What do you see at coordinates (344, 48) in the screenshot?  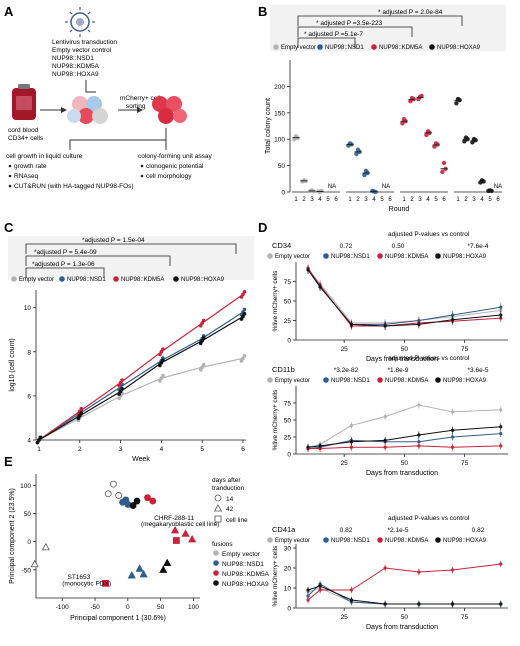 I see `legend-label-1: NUP98::NSD1` at bounding box center [344, 48].